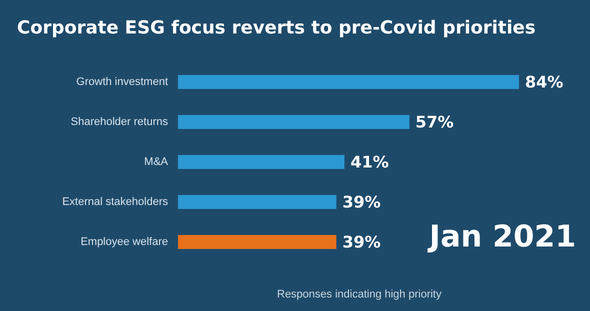 The width and height of the screenshot is (590, 311). I want to click on annotation: Jan 2021, so click(501, 237).